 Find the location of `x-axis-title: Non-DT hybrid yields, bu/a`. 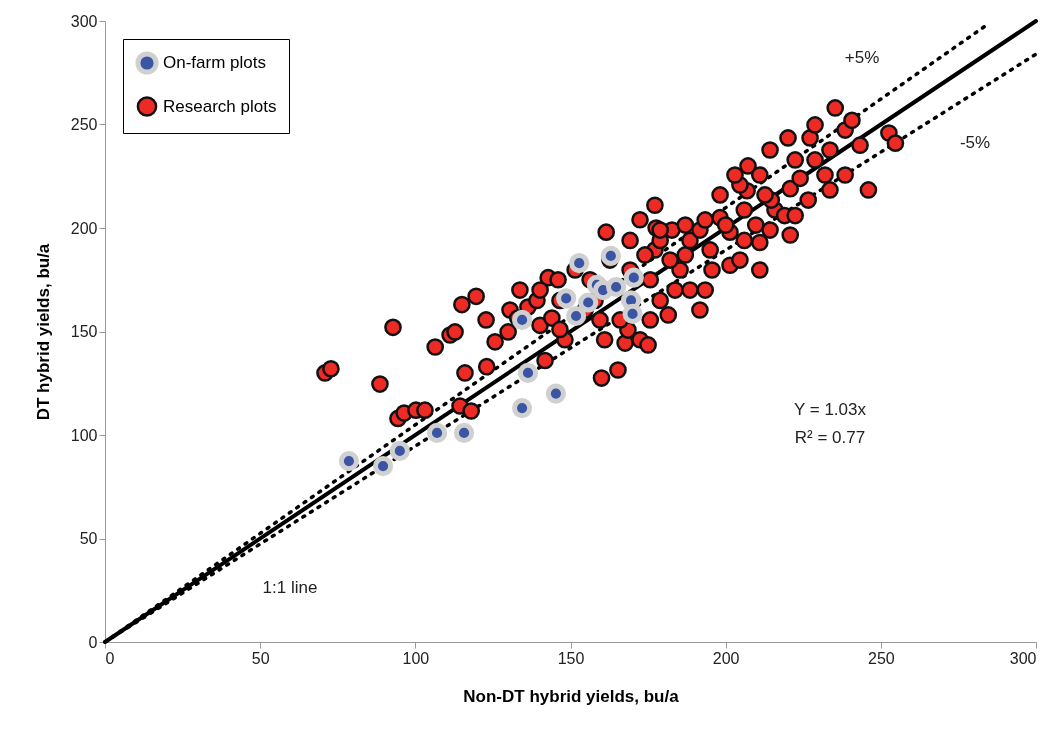

x-axis-title: Non-DT hybrid yields, bu/a is located at coordinates (571, 696).